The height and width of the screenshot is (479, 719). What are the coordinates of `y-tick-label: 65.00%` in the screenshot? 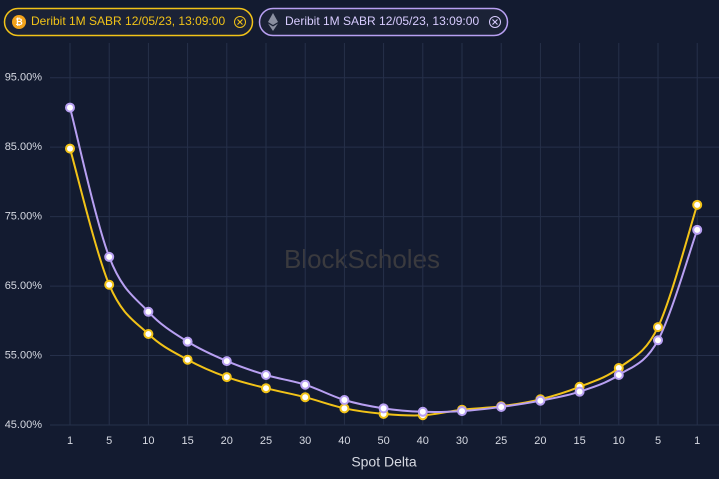 It's located at (24, 286).